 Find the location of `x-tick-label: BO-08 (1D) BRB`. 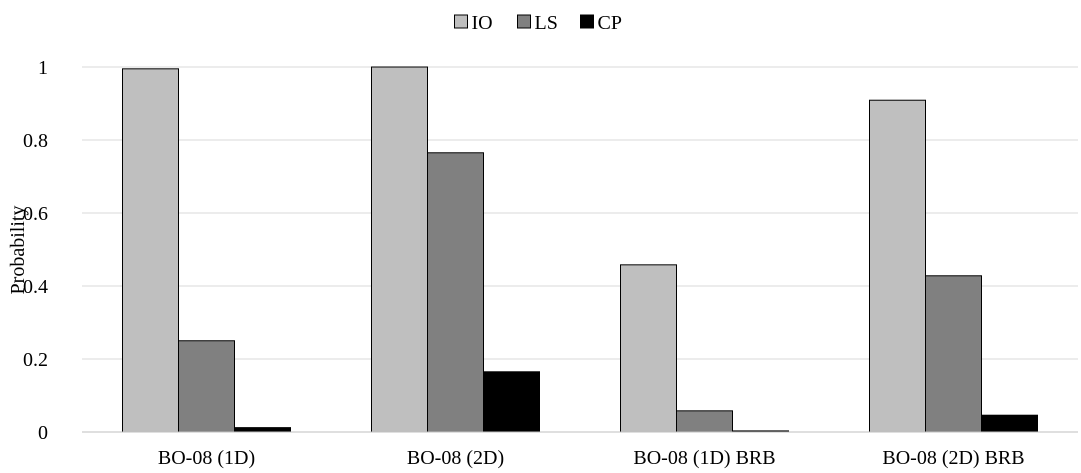

x-tick-label: BO-08 (1D) BRB is located at coordinates (704, 458).